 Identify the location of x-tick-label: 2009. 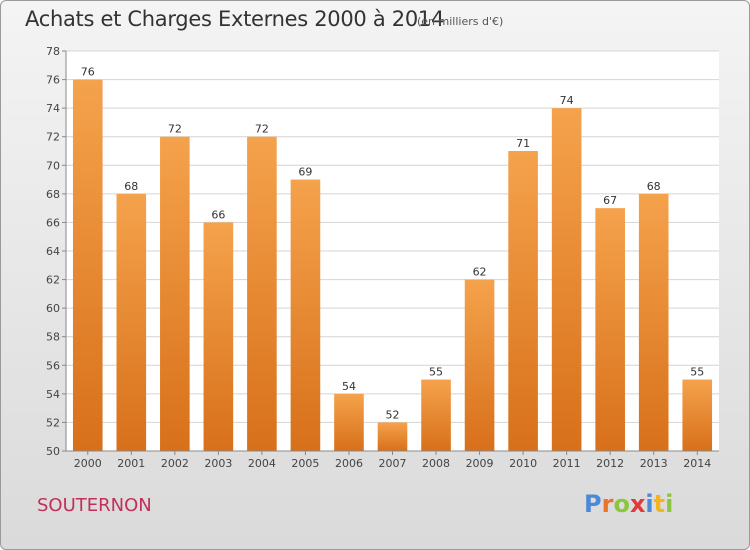
(480, 463).